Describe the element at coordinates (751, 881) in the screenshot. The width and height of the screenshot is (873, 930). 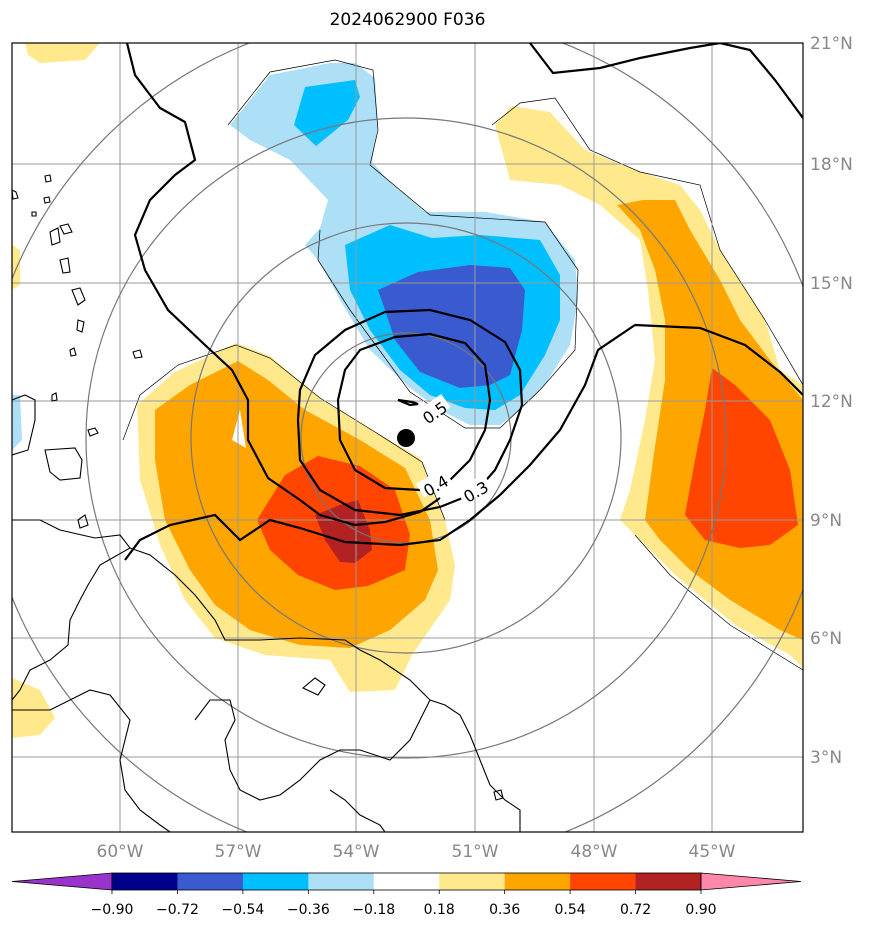
I see `colorbar-extend-high` at that location.